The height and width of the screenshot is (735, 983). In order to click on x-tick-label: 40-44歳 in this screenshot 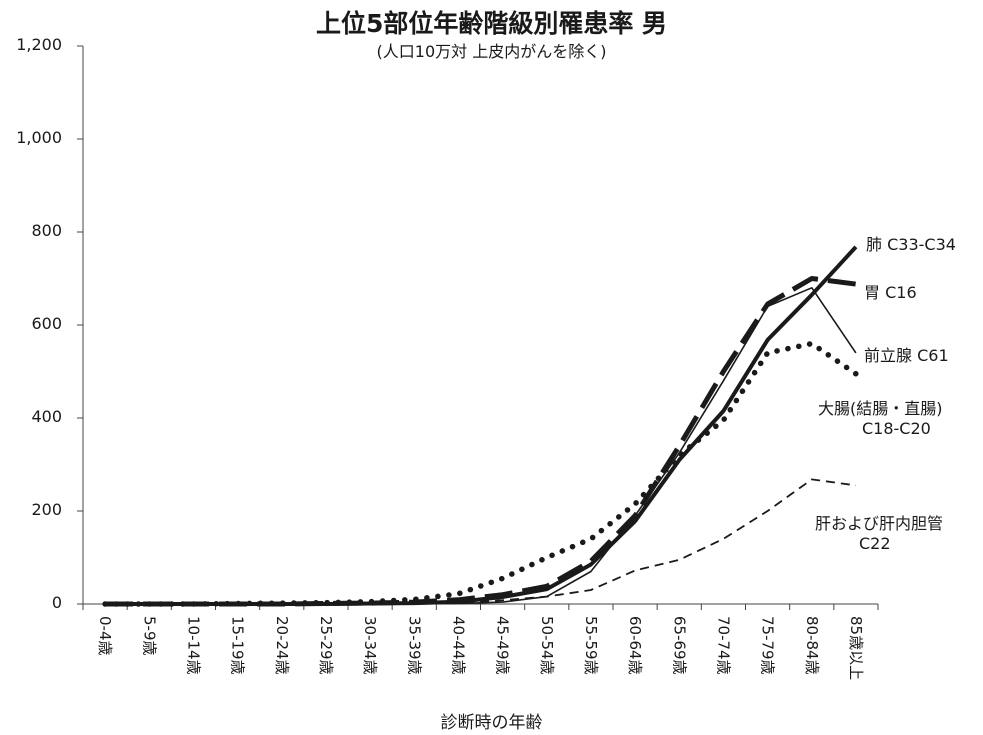, I will do `click(458, 645)`.